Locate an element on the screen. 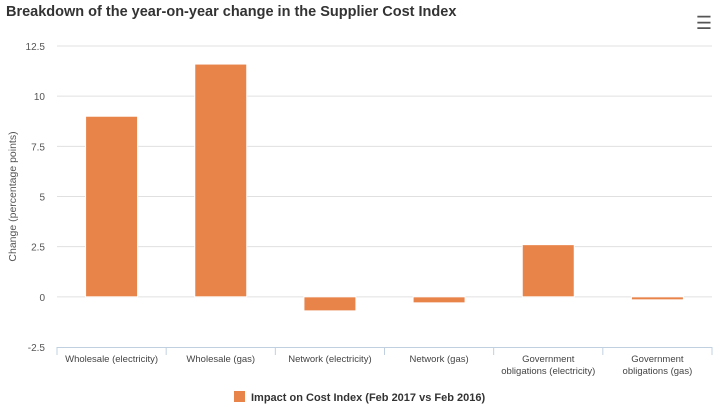 The height and width of the screenshot is (419, 720). hamburger-menu-icon: ☰ is located at coordinates (703, 23).